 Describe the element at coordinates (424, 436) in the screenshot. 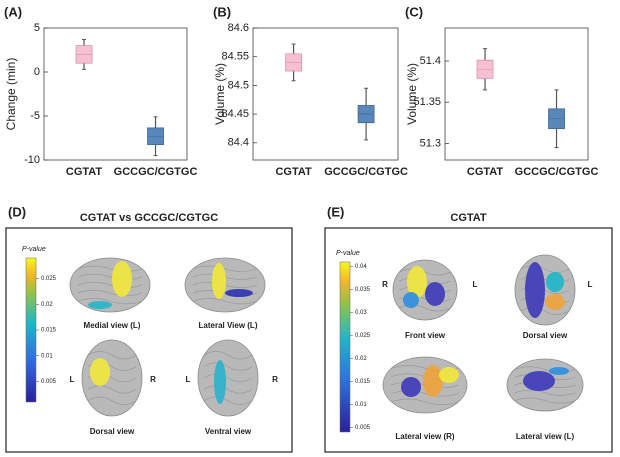

I see `view-label: Lateral view (R)` at that location.